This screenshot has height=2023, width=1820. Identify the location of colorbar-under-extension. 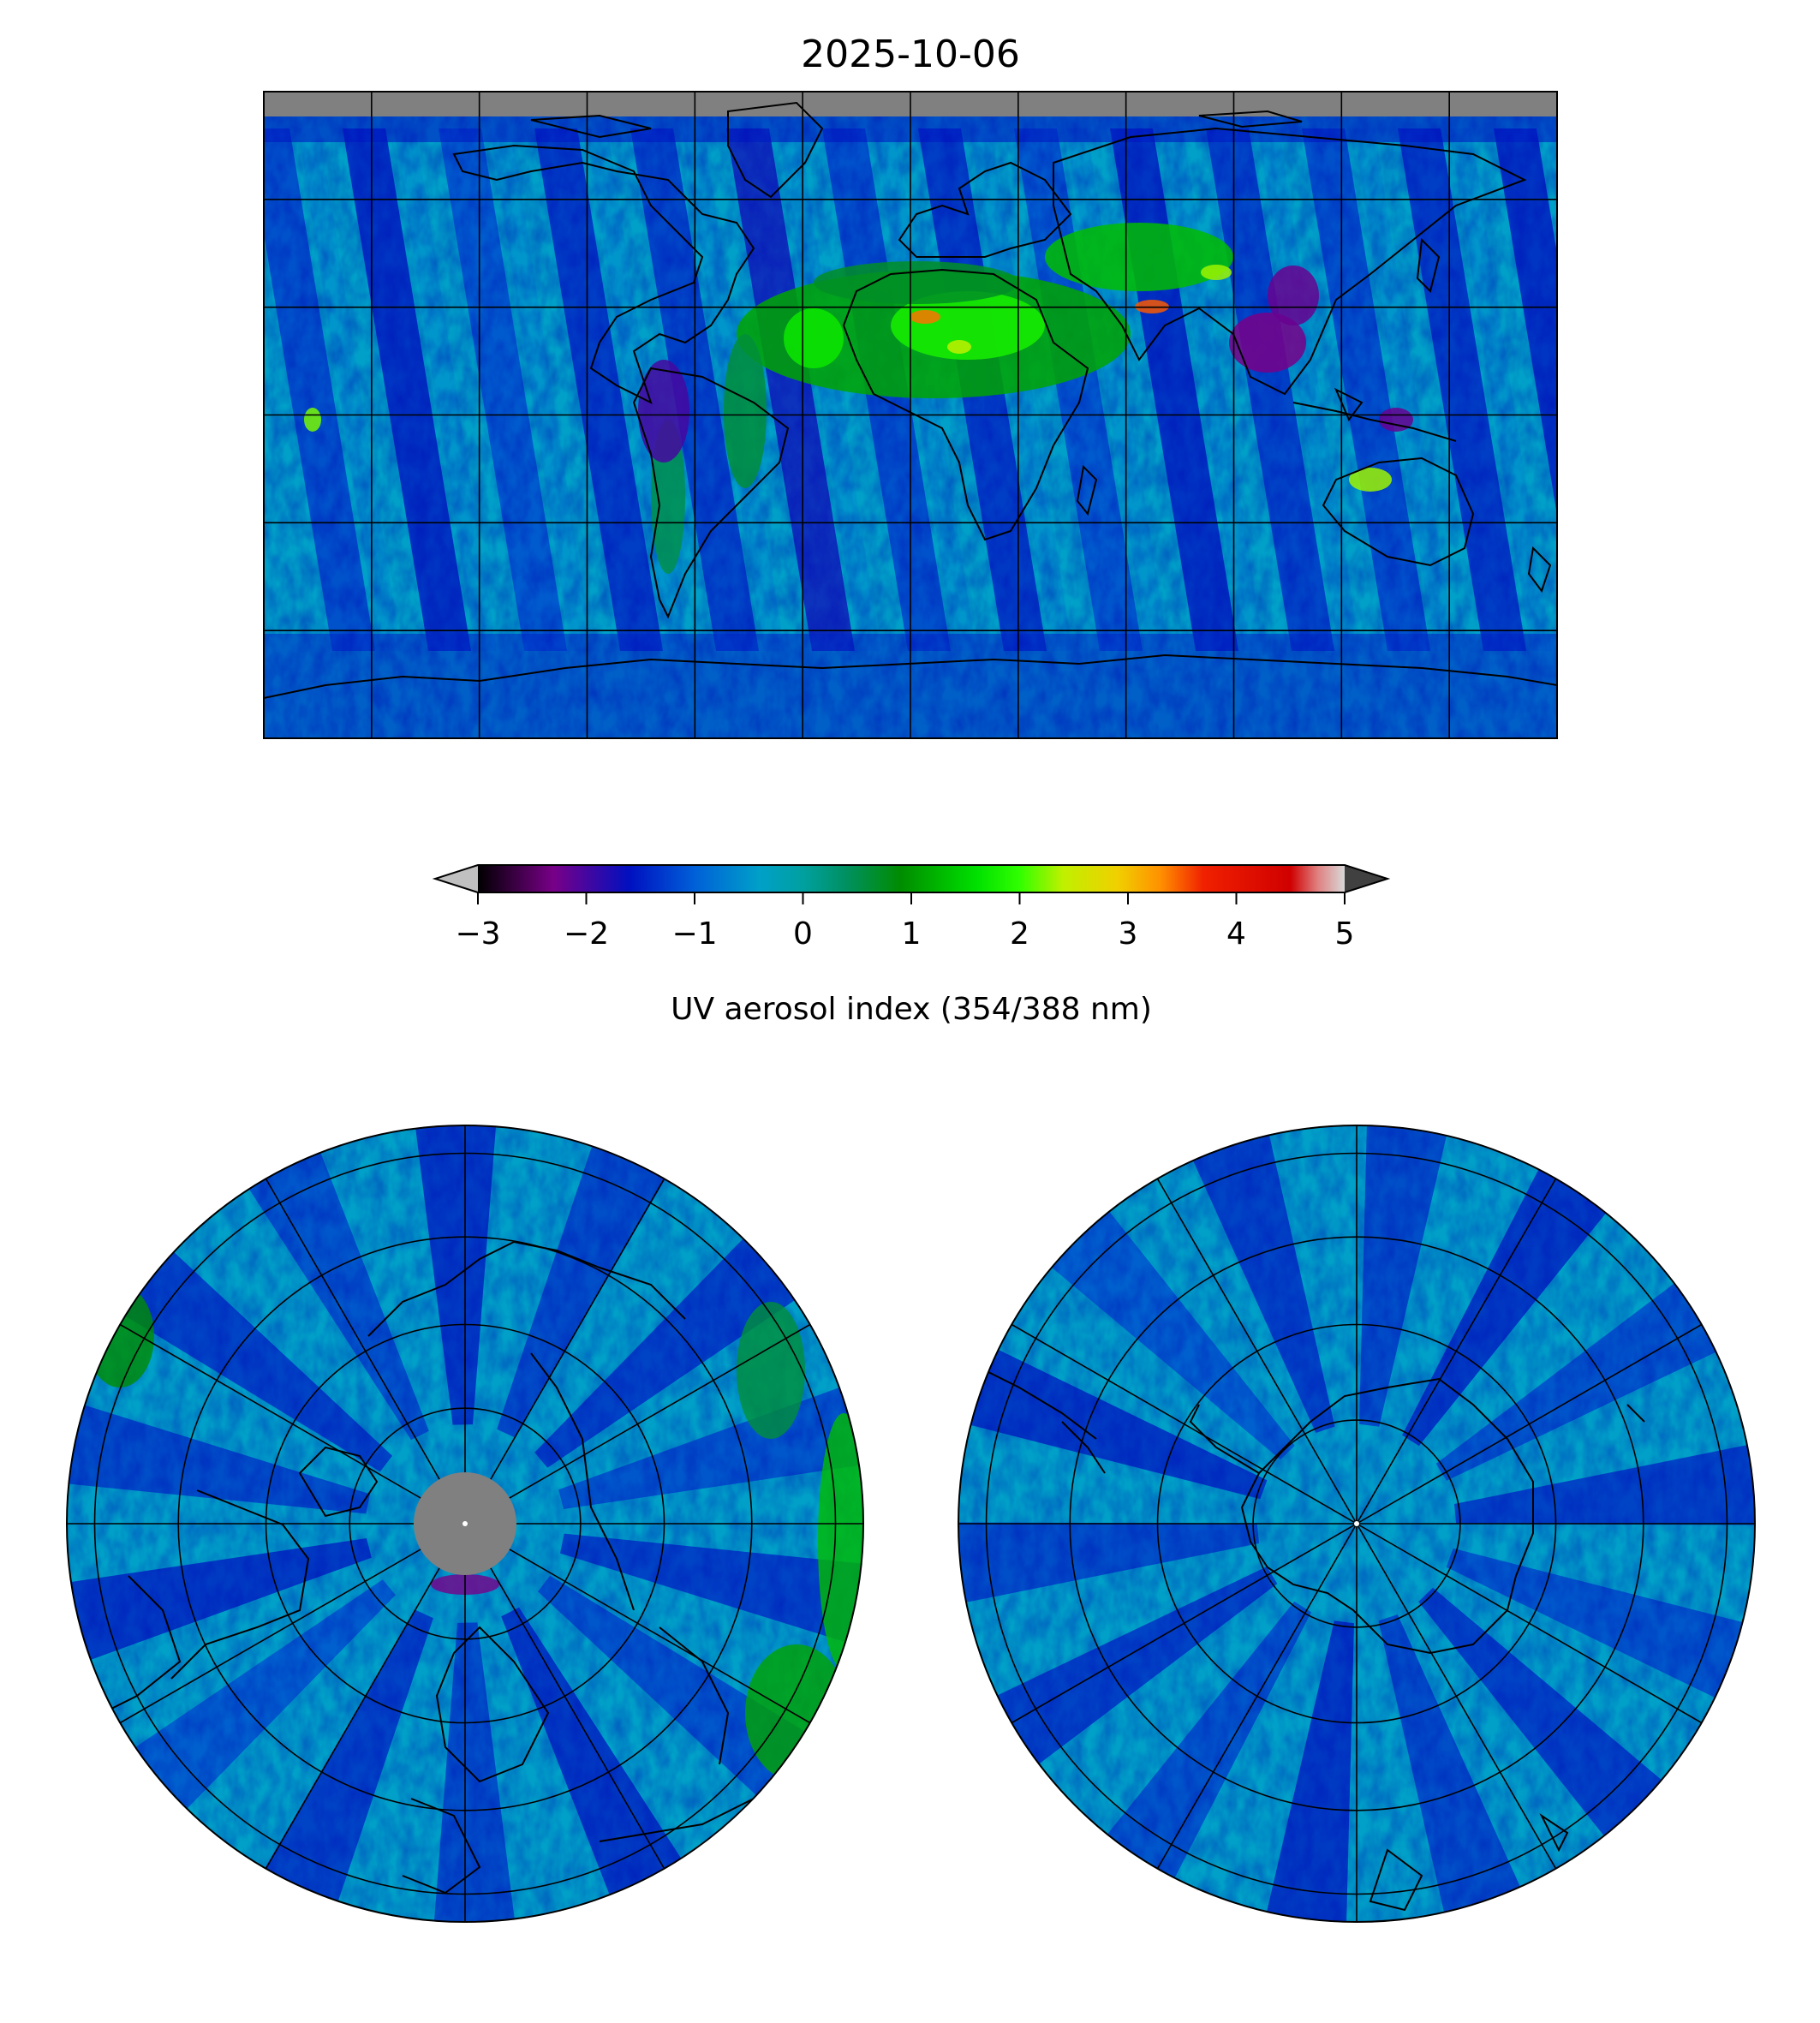
(456, 878).